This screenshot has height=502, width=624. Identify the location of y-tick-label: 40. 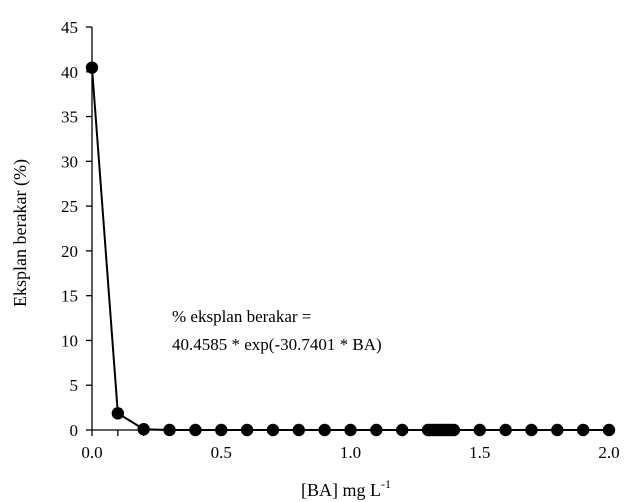
(69, 72).